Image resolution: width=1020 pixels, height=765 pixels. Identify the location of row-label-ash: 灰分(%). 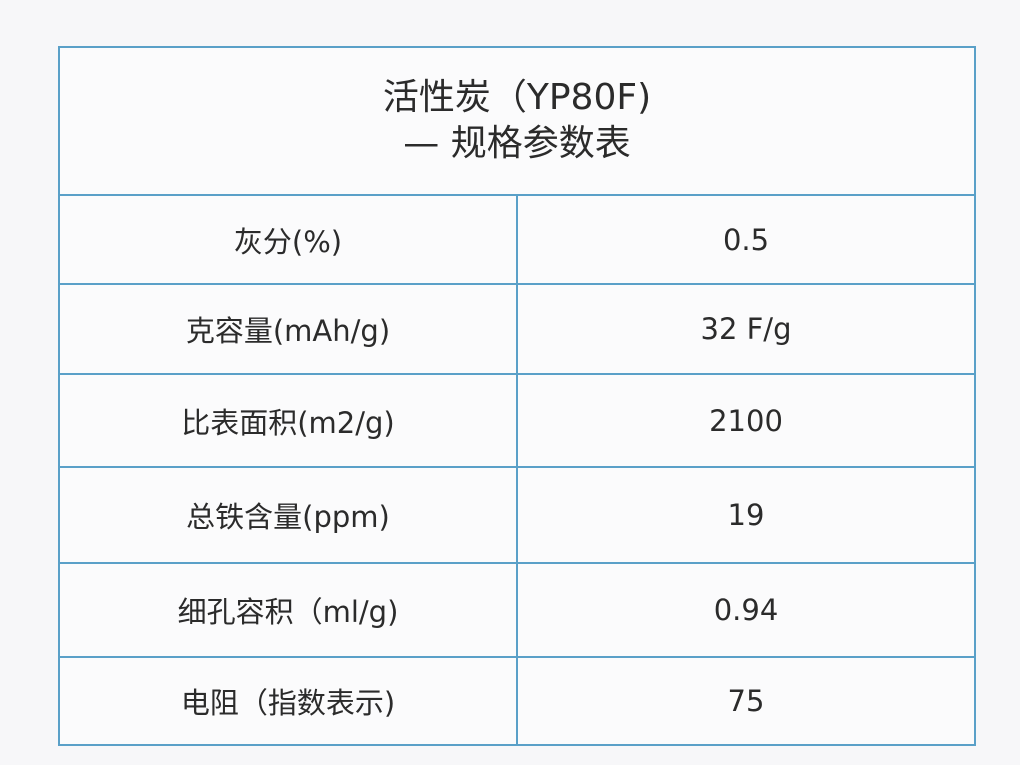
(288, 239).